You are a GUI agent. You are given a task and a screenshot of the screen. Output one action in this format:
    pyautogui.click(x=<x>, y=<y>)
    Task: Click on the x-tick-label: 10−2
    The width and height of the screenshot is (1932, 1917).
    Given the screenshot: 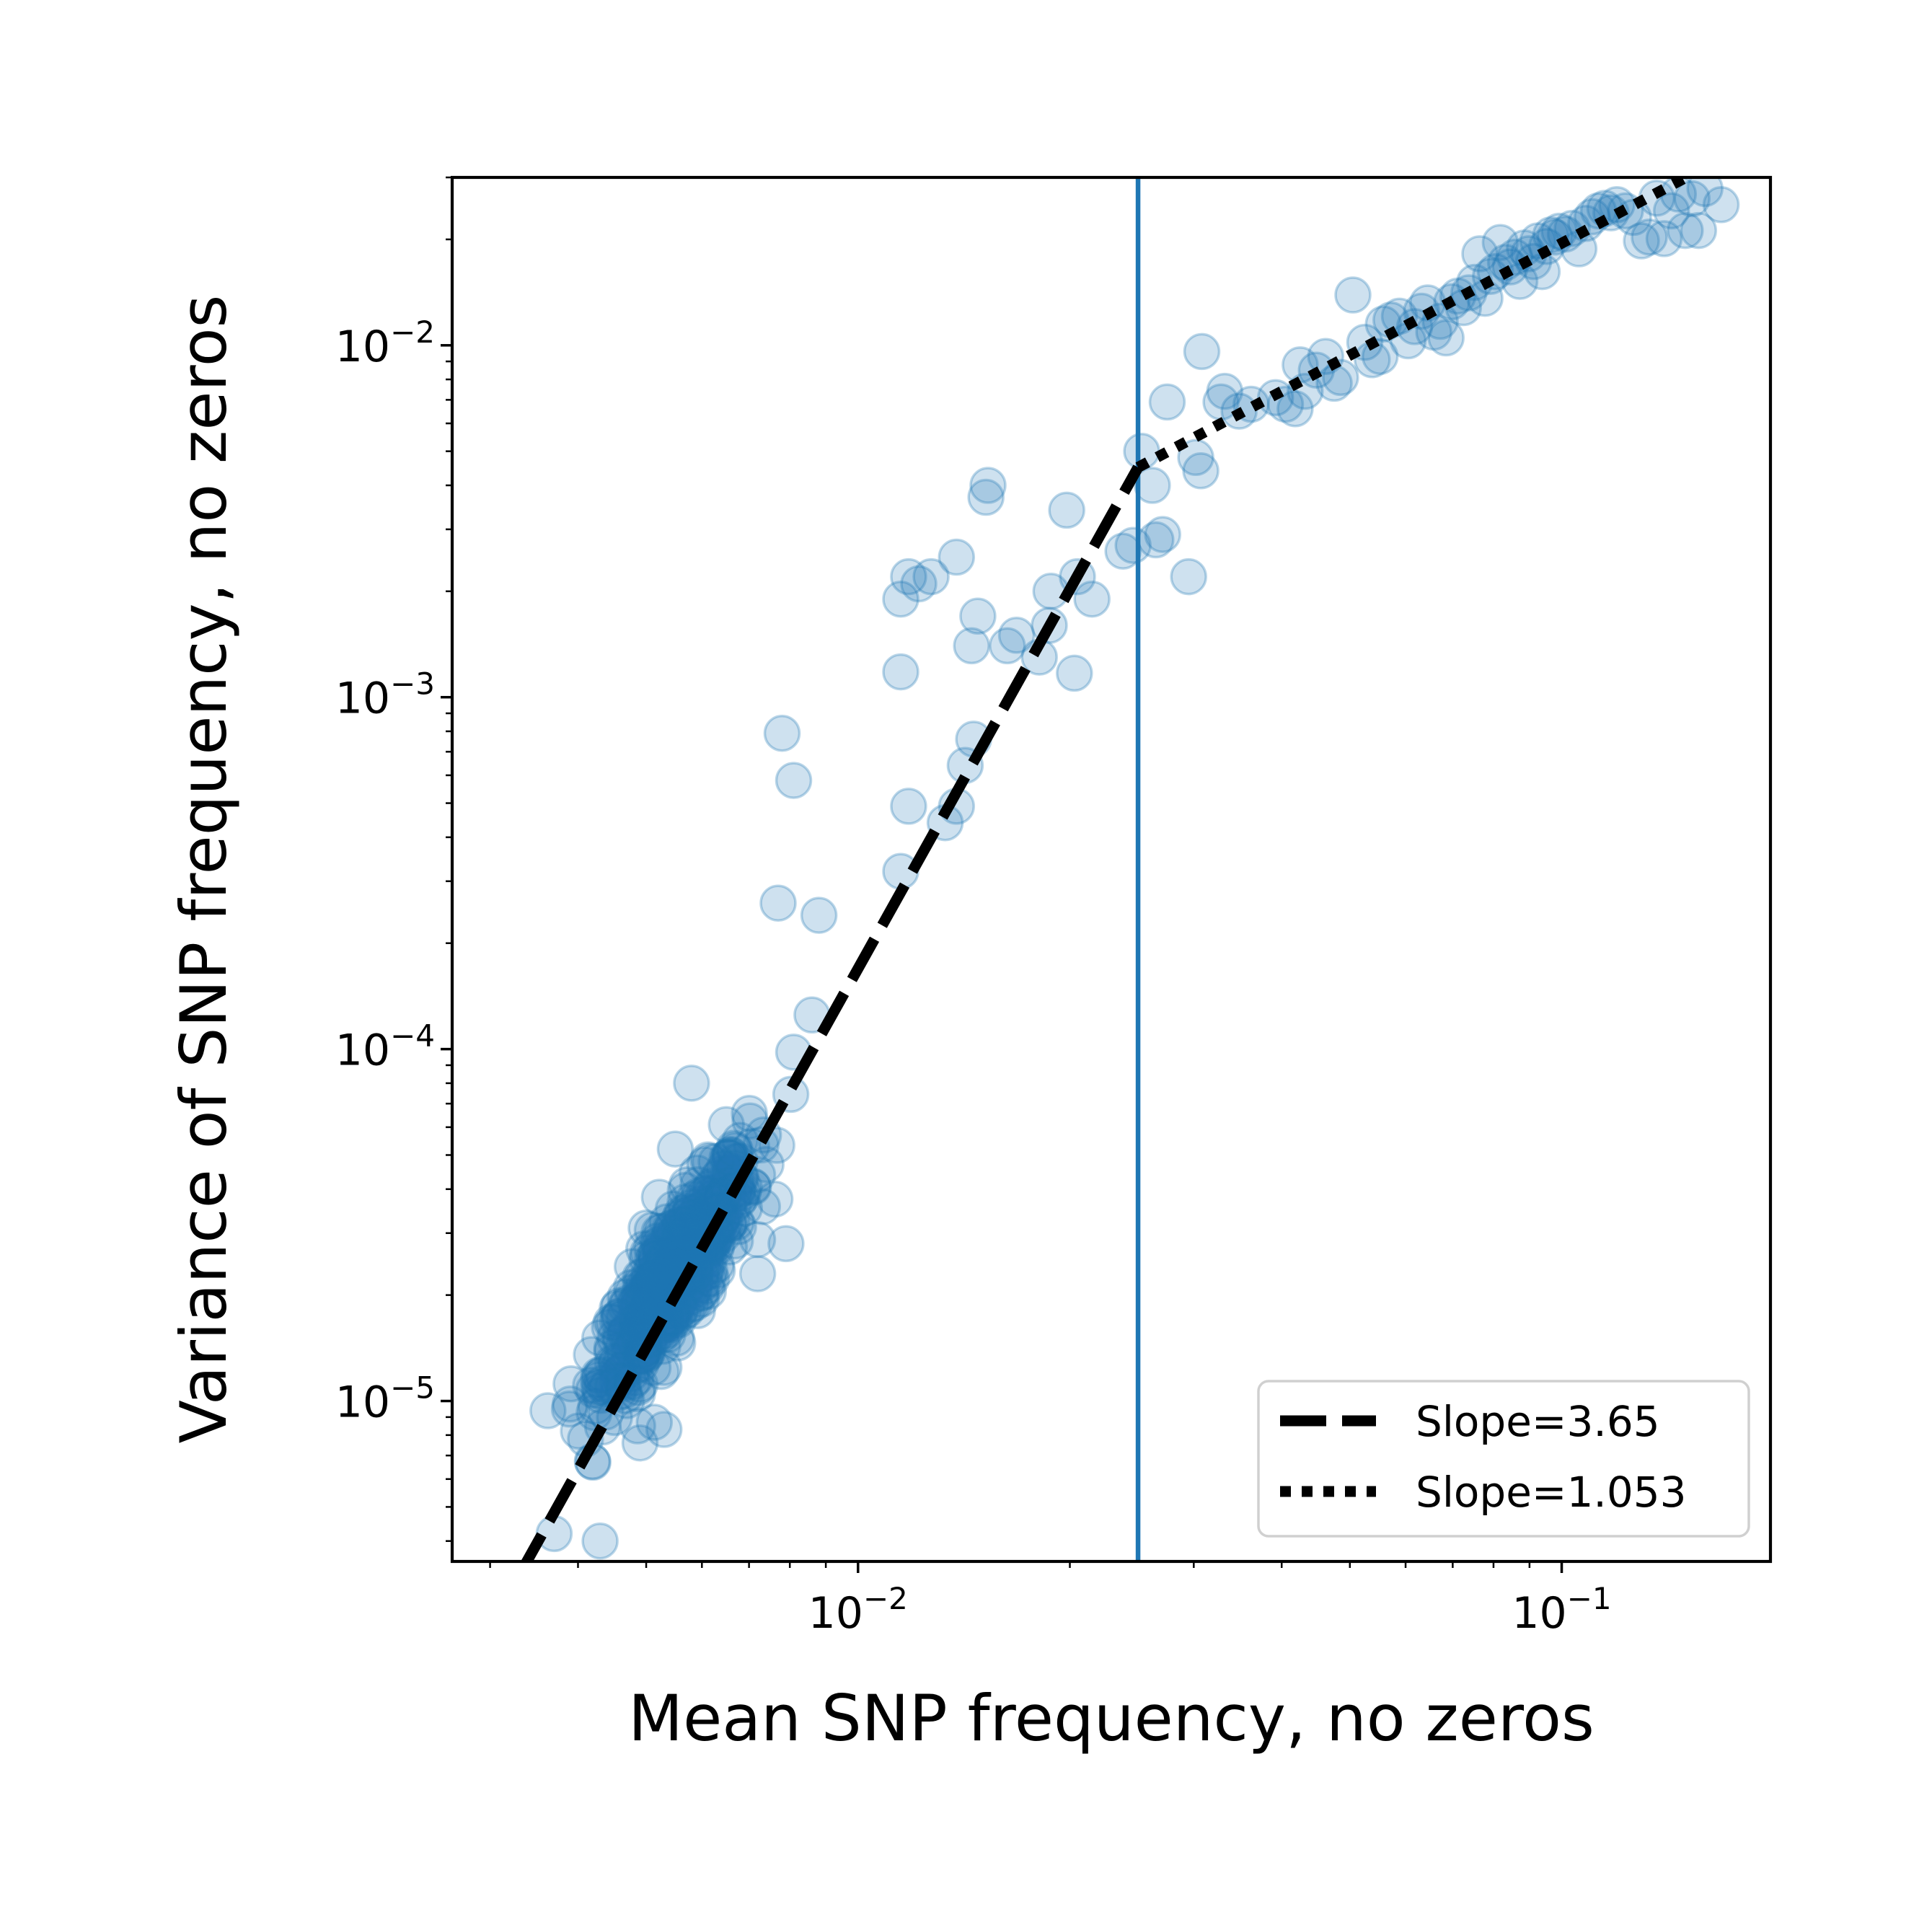 What is the action you would take?
    pyautogui.click(x=858, y=1610)
    